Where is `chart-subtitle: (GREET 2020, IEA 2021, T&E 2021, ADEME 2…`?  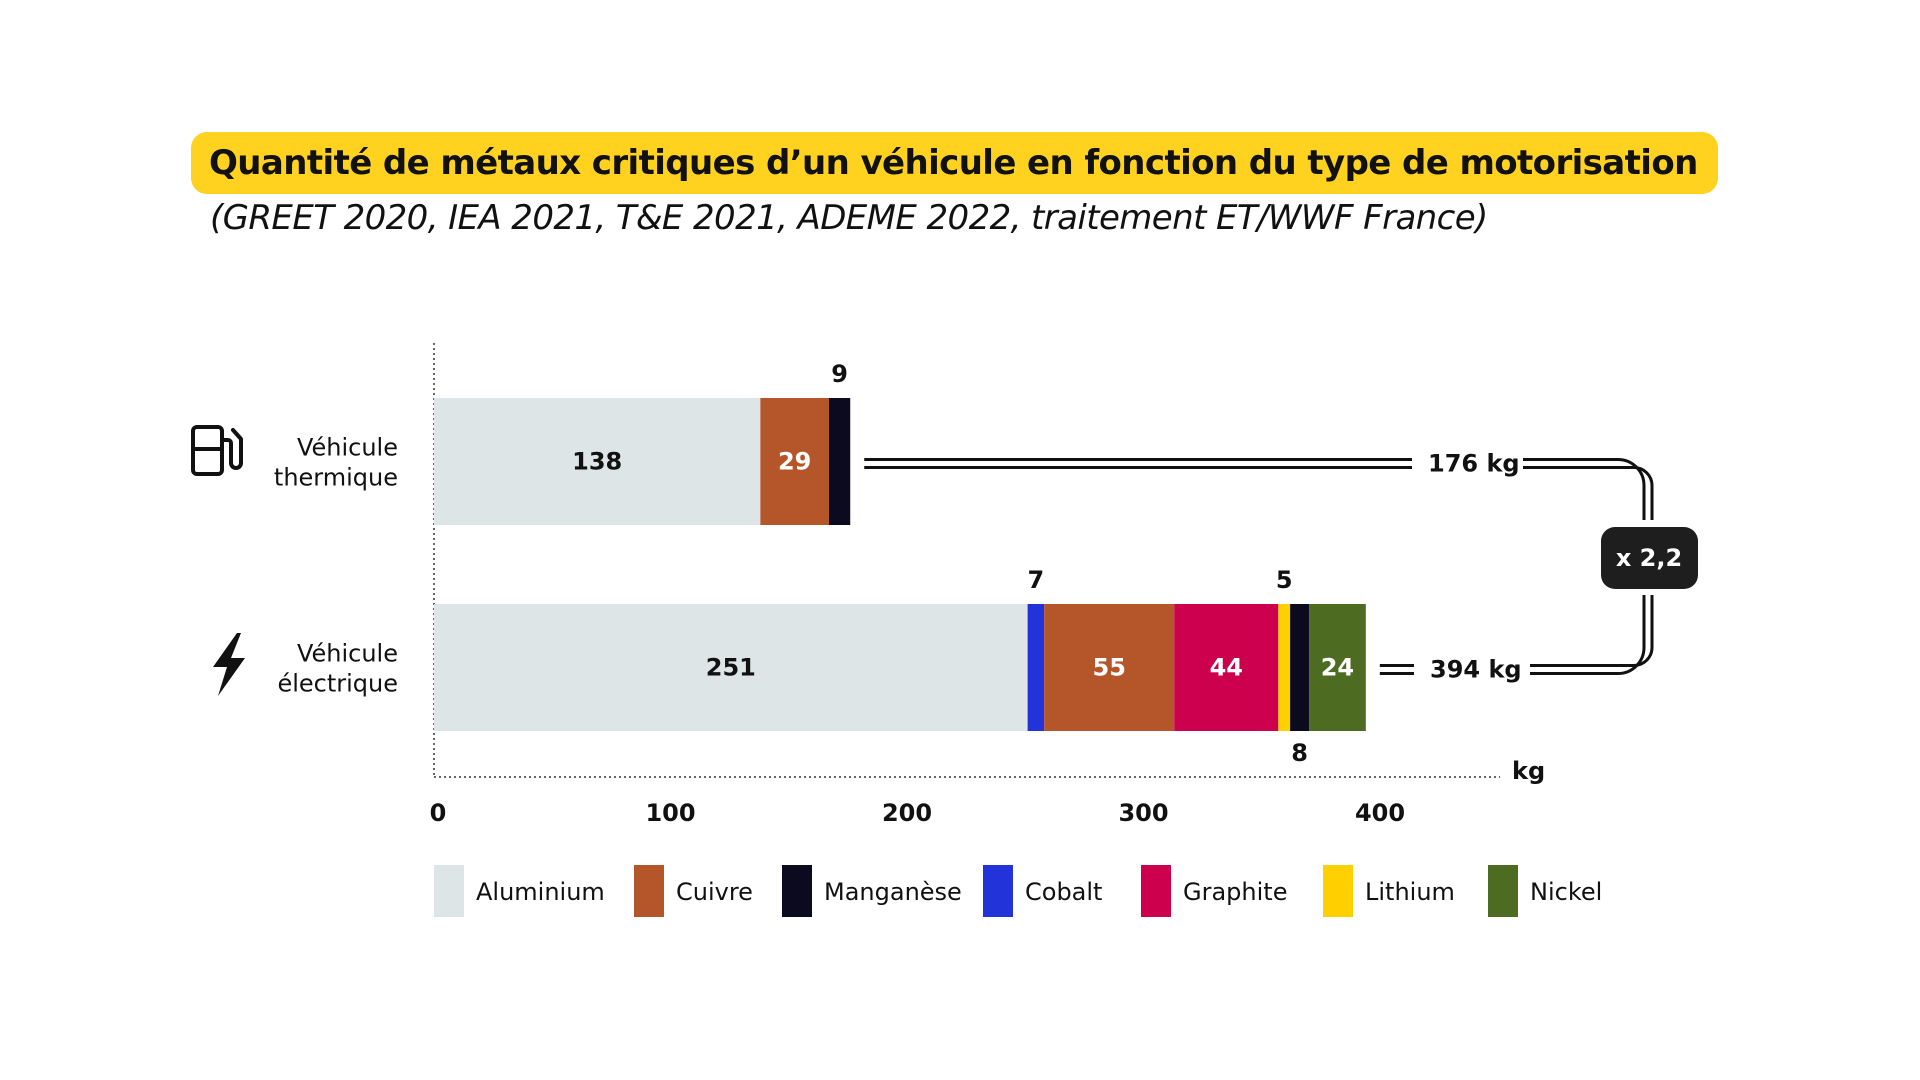 chart-subtitle: (GREET 2020, IEA 2021, T&E 2021, ADEME 2… is located at coordinates (849, 218).